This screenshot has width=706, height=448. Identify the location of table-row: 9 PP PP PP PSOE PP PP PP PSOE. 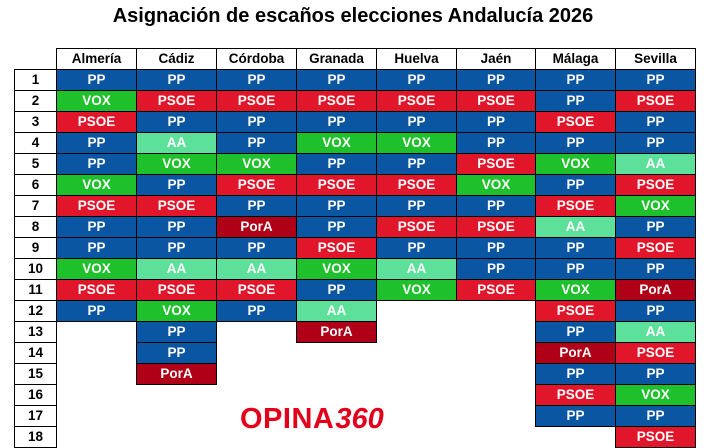
(355, 248).